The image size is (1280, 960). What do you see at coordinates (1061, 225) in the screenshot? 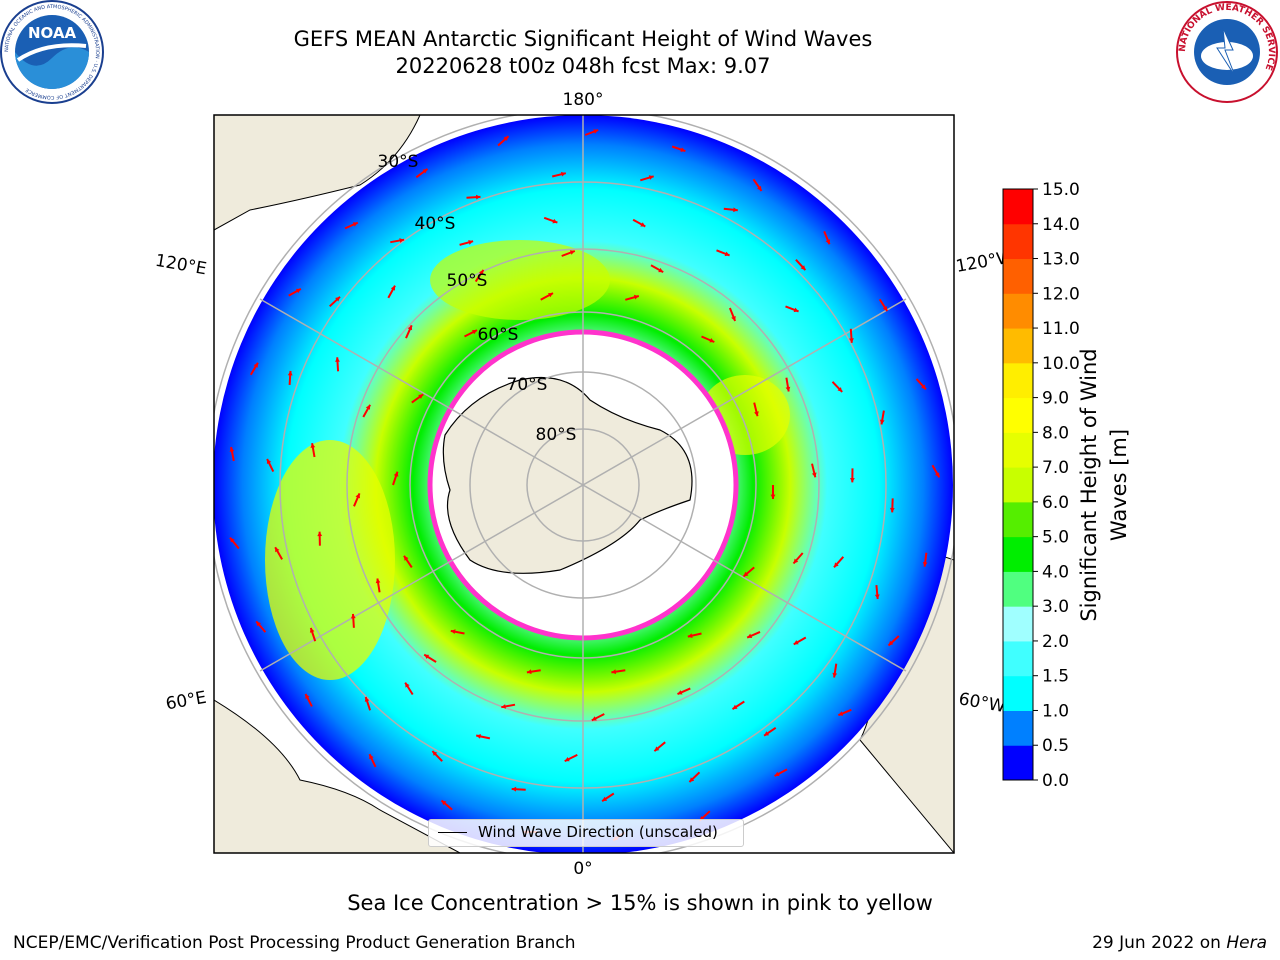
I see `colorbar-tick-label: 14.0` at bounding box center [1061, 225].